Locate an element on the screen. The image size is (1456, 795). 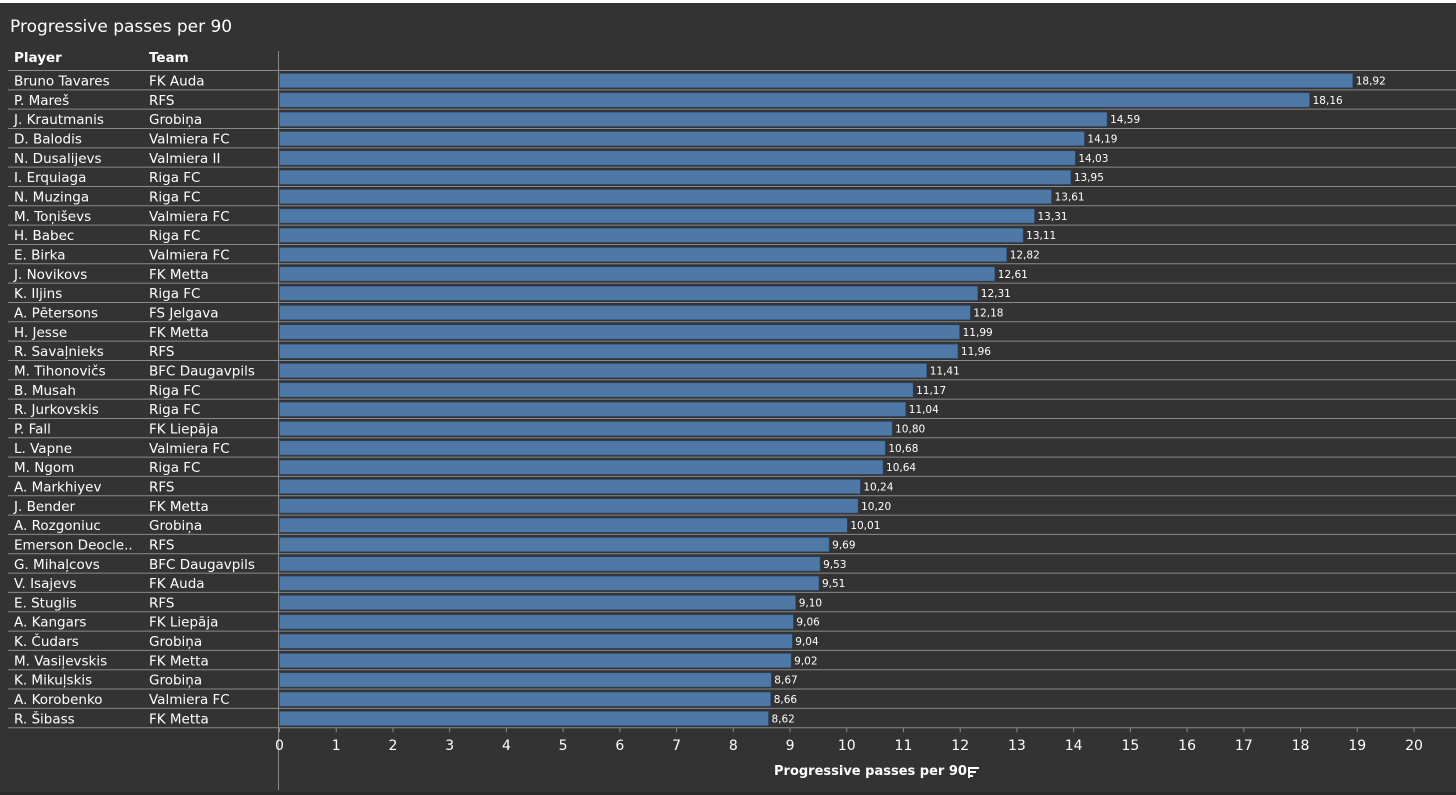
player-label: N. Muzinga is located at coordinates (51, 197).